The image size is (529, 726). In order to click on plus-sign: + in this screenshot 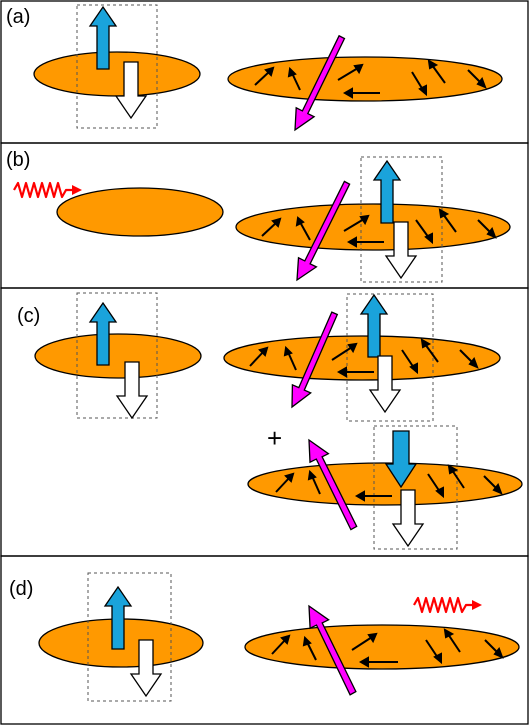, I will do `click(274, 438)`.